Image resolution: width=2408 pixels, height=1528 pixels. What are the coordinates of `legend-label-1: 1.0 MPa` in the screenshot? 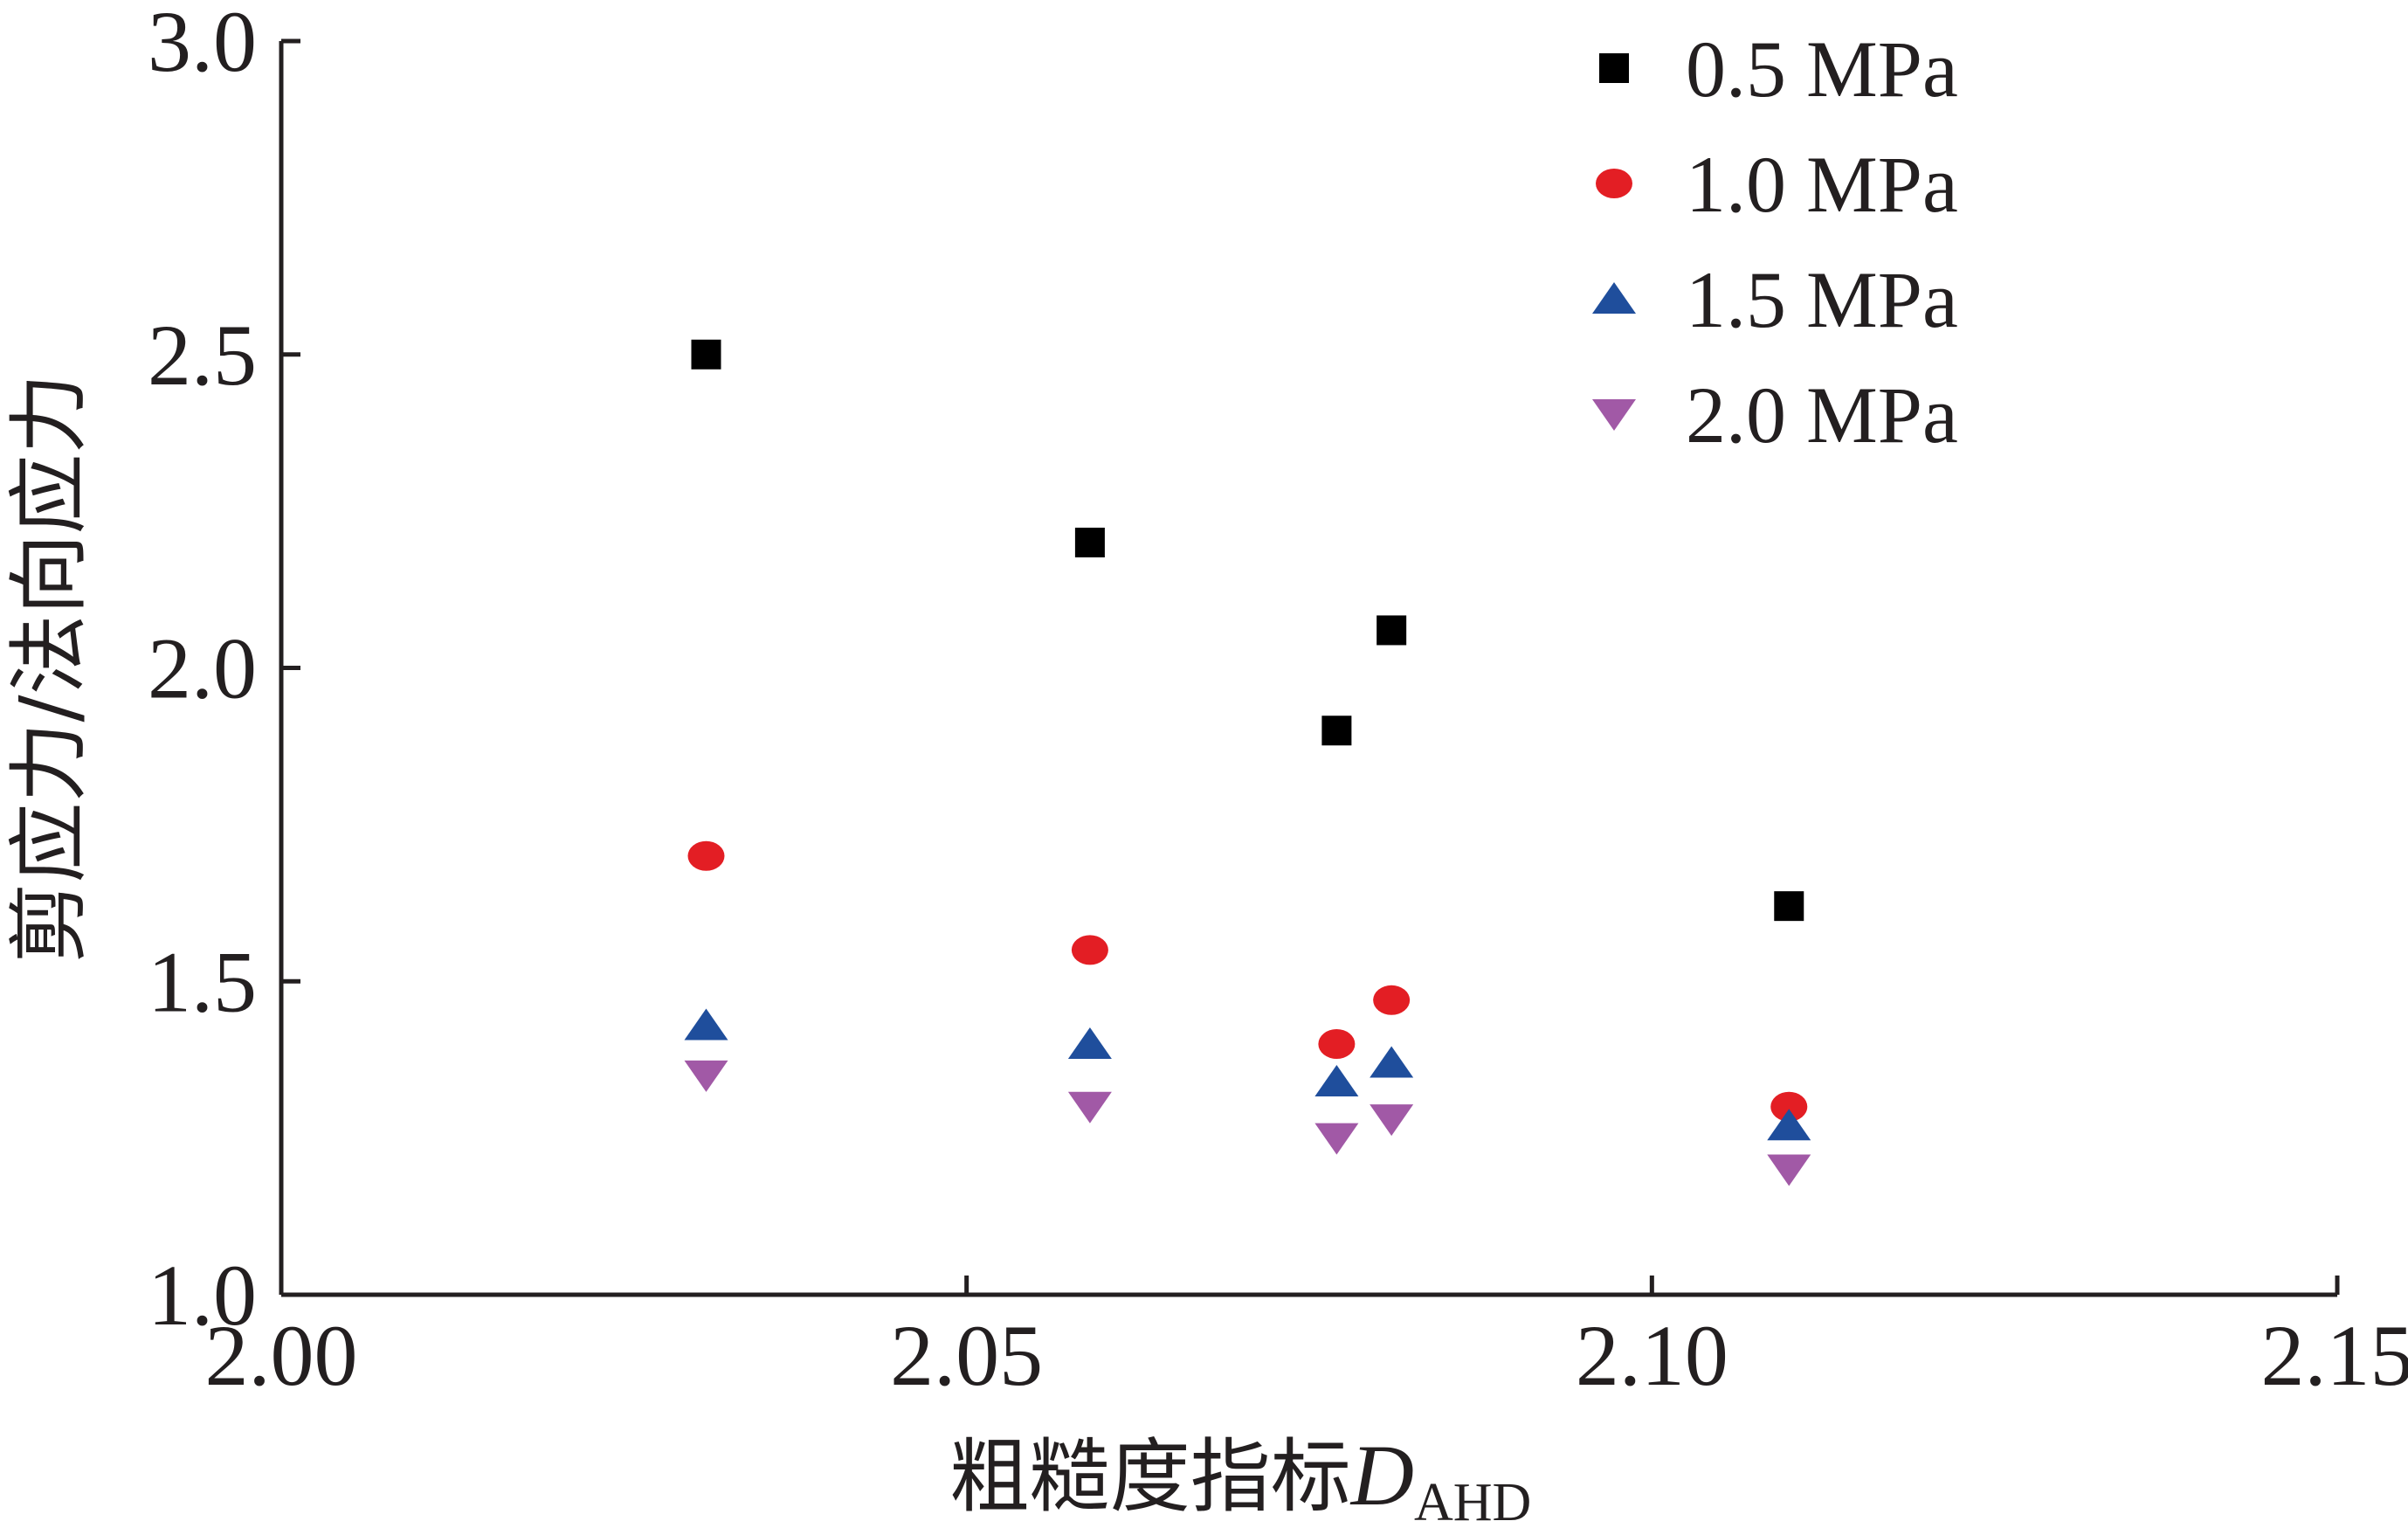 It's located at (1822, 184).